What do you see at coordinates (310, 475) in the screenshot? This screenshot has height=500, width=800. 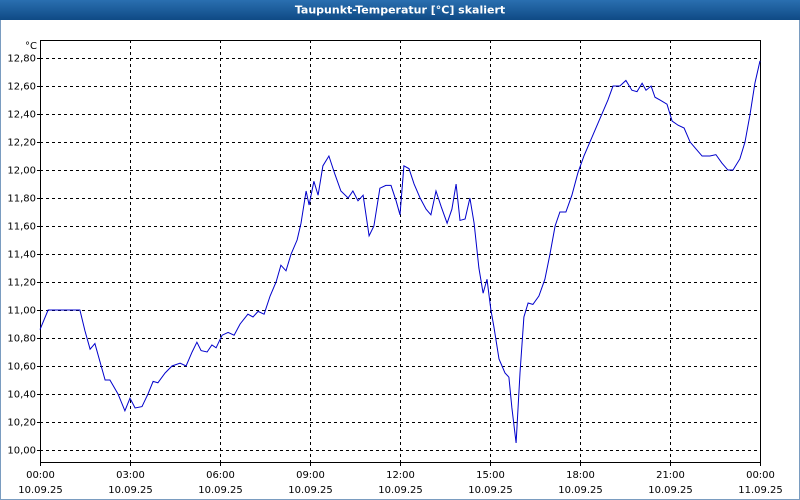 I see `x-tick-label: 09:00` at bounding box center [310, 475].